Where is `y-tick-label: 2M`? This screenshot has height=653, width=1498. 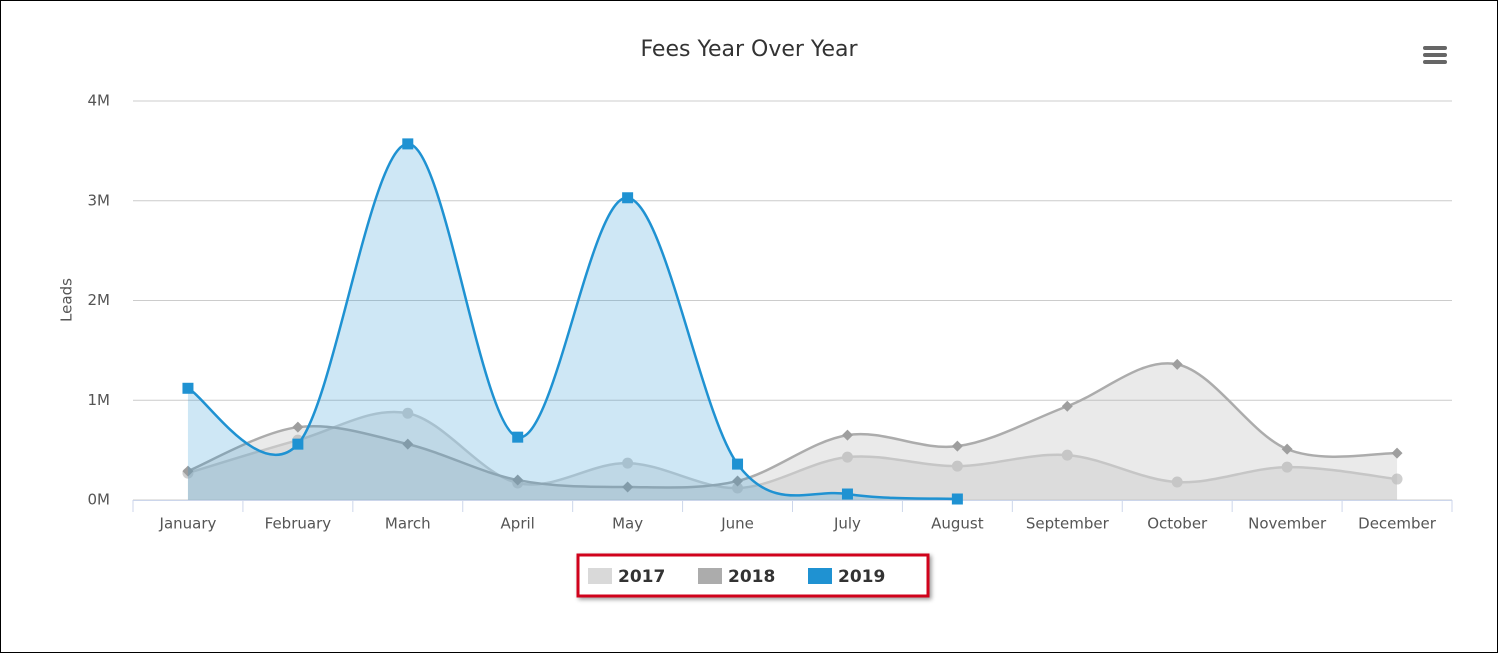 y-tick-label: 2M is located at coordinates (99, 300).